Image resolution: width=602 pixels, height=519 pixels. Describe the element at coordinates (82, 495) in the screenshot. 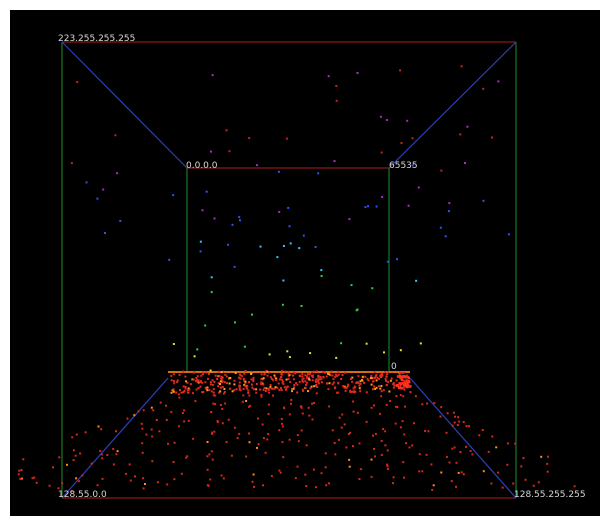

I see `label-bottom-left: 128.55.0.0` at that location.